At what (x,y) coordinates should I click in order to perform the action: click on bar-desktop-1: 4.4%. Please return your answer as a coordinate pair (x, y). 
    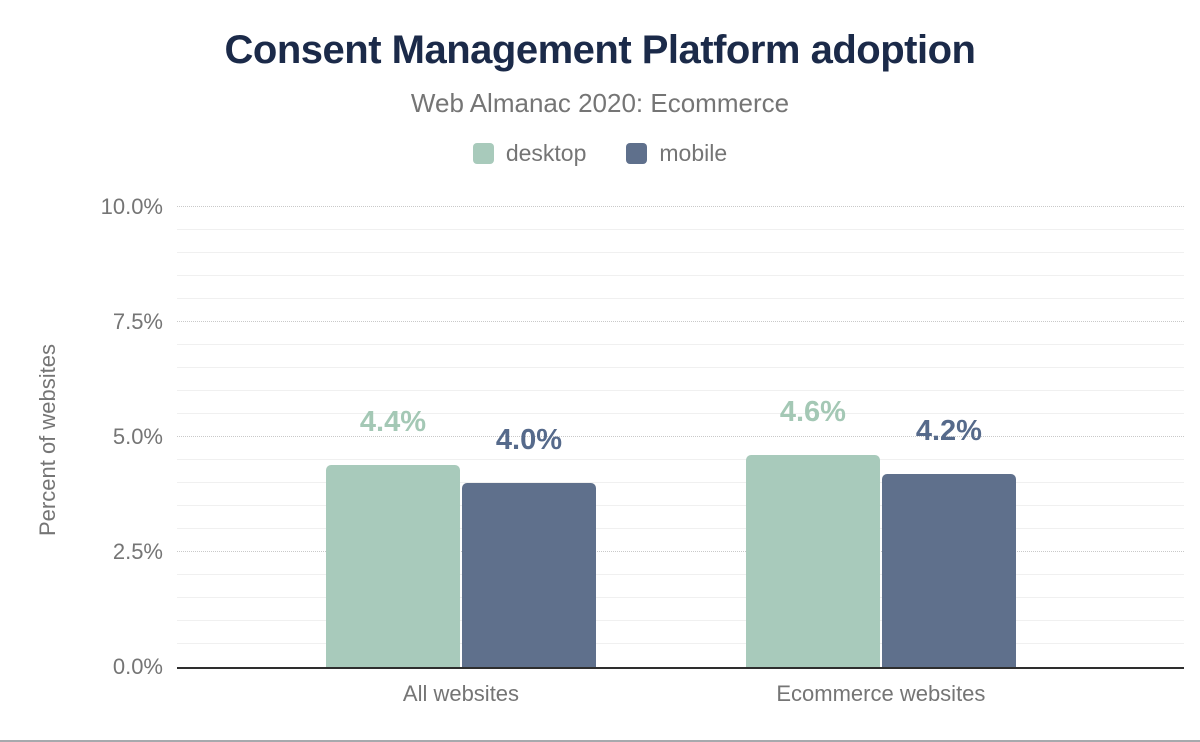
    Looking at the image, I should click on (392, 537).